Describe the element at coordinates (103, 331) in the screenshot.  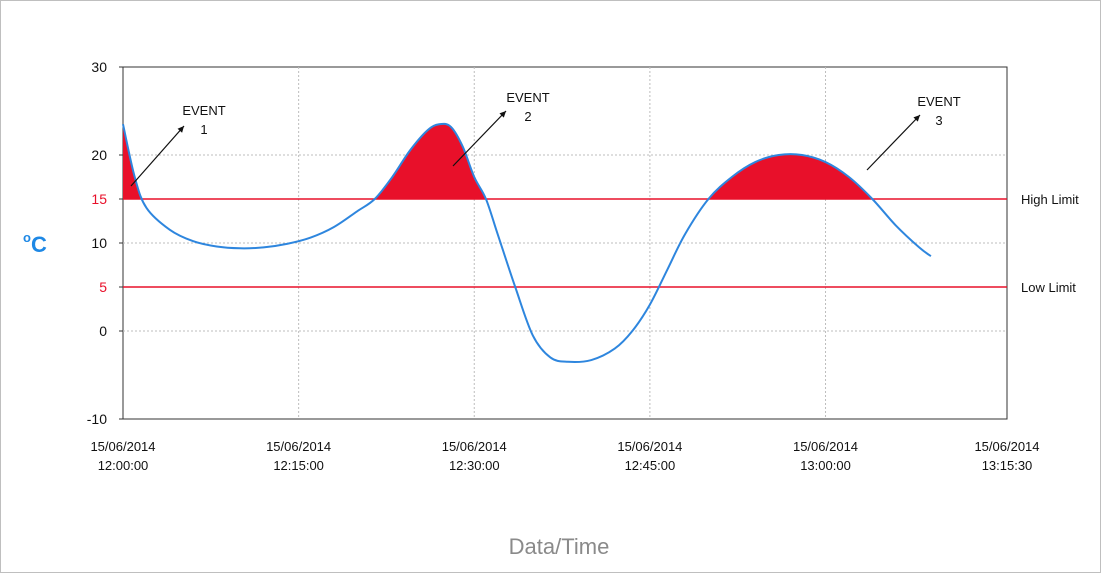
I see `y-tick-label: 0` at that location.